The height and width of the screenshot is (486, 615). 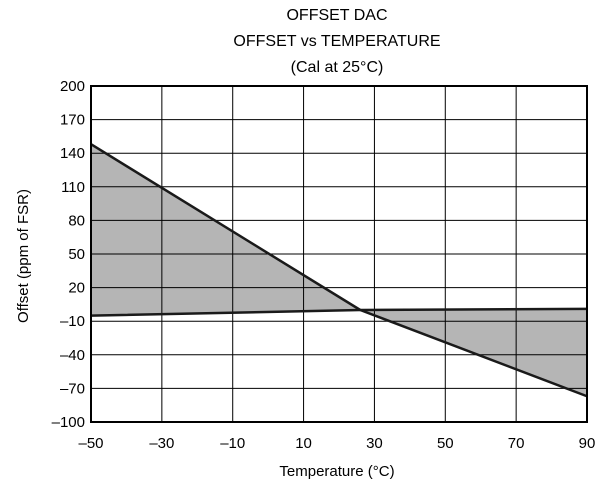 I want to click on x-tick-label: –10, so click(x=232, y=443).